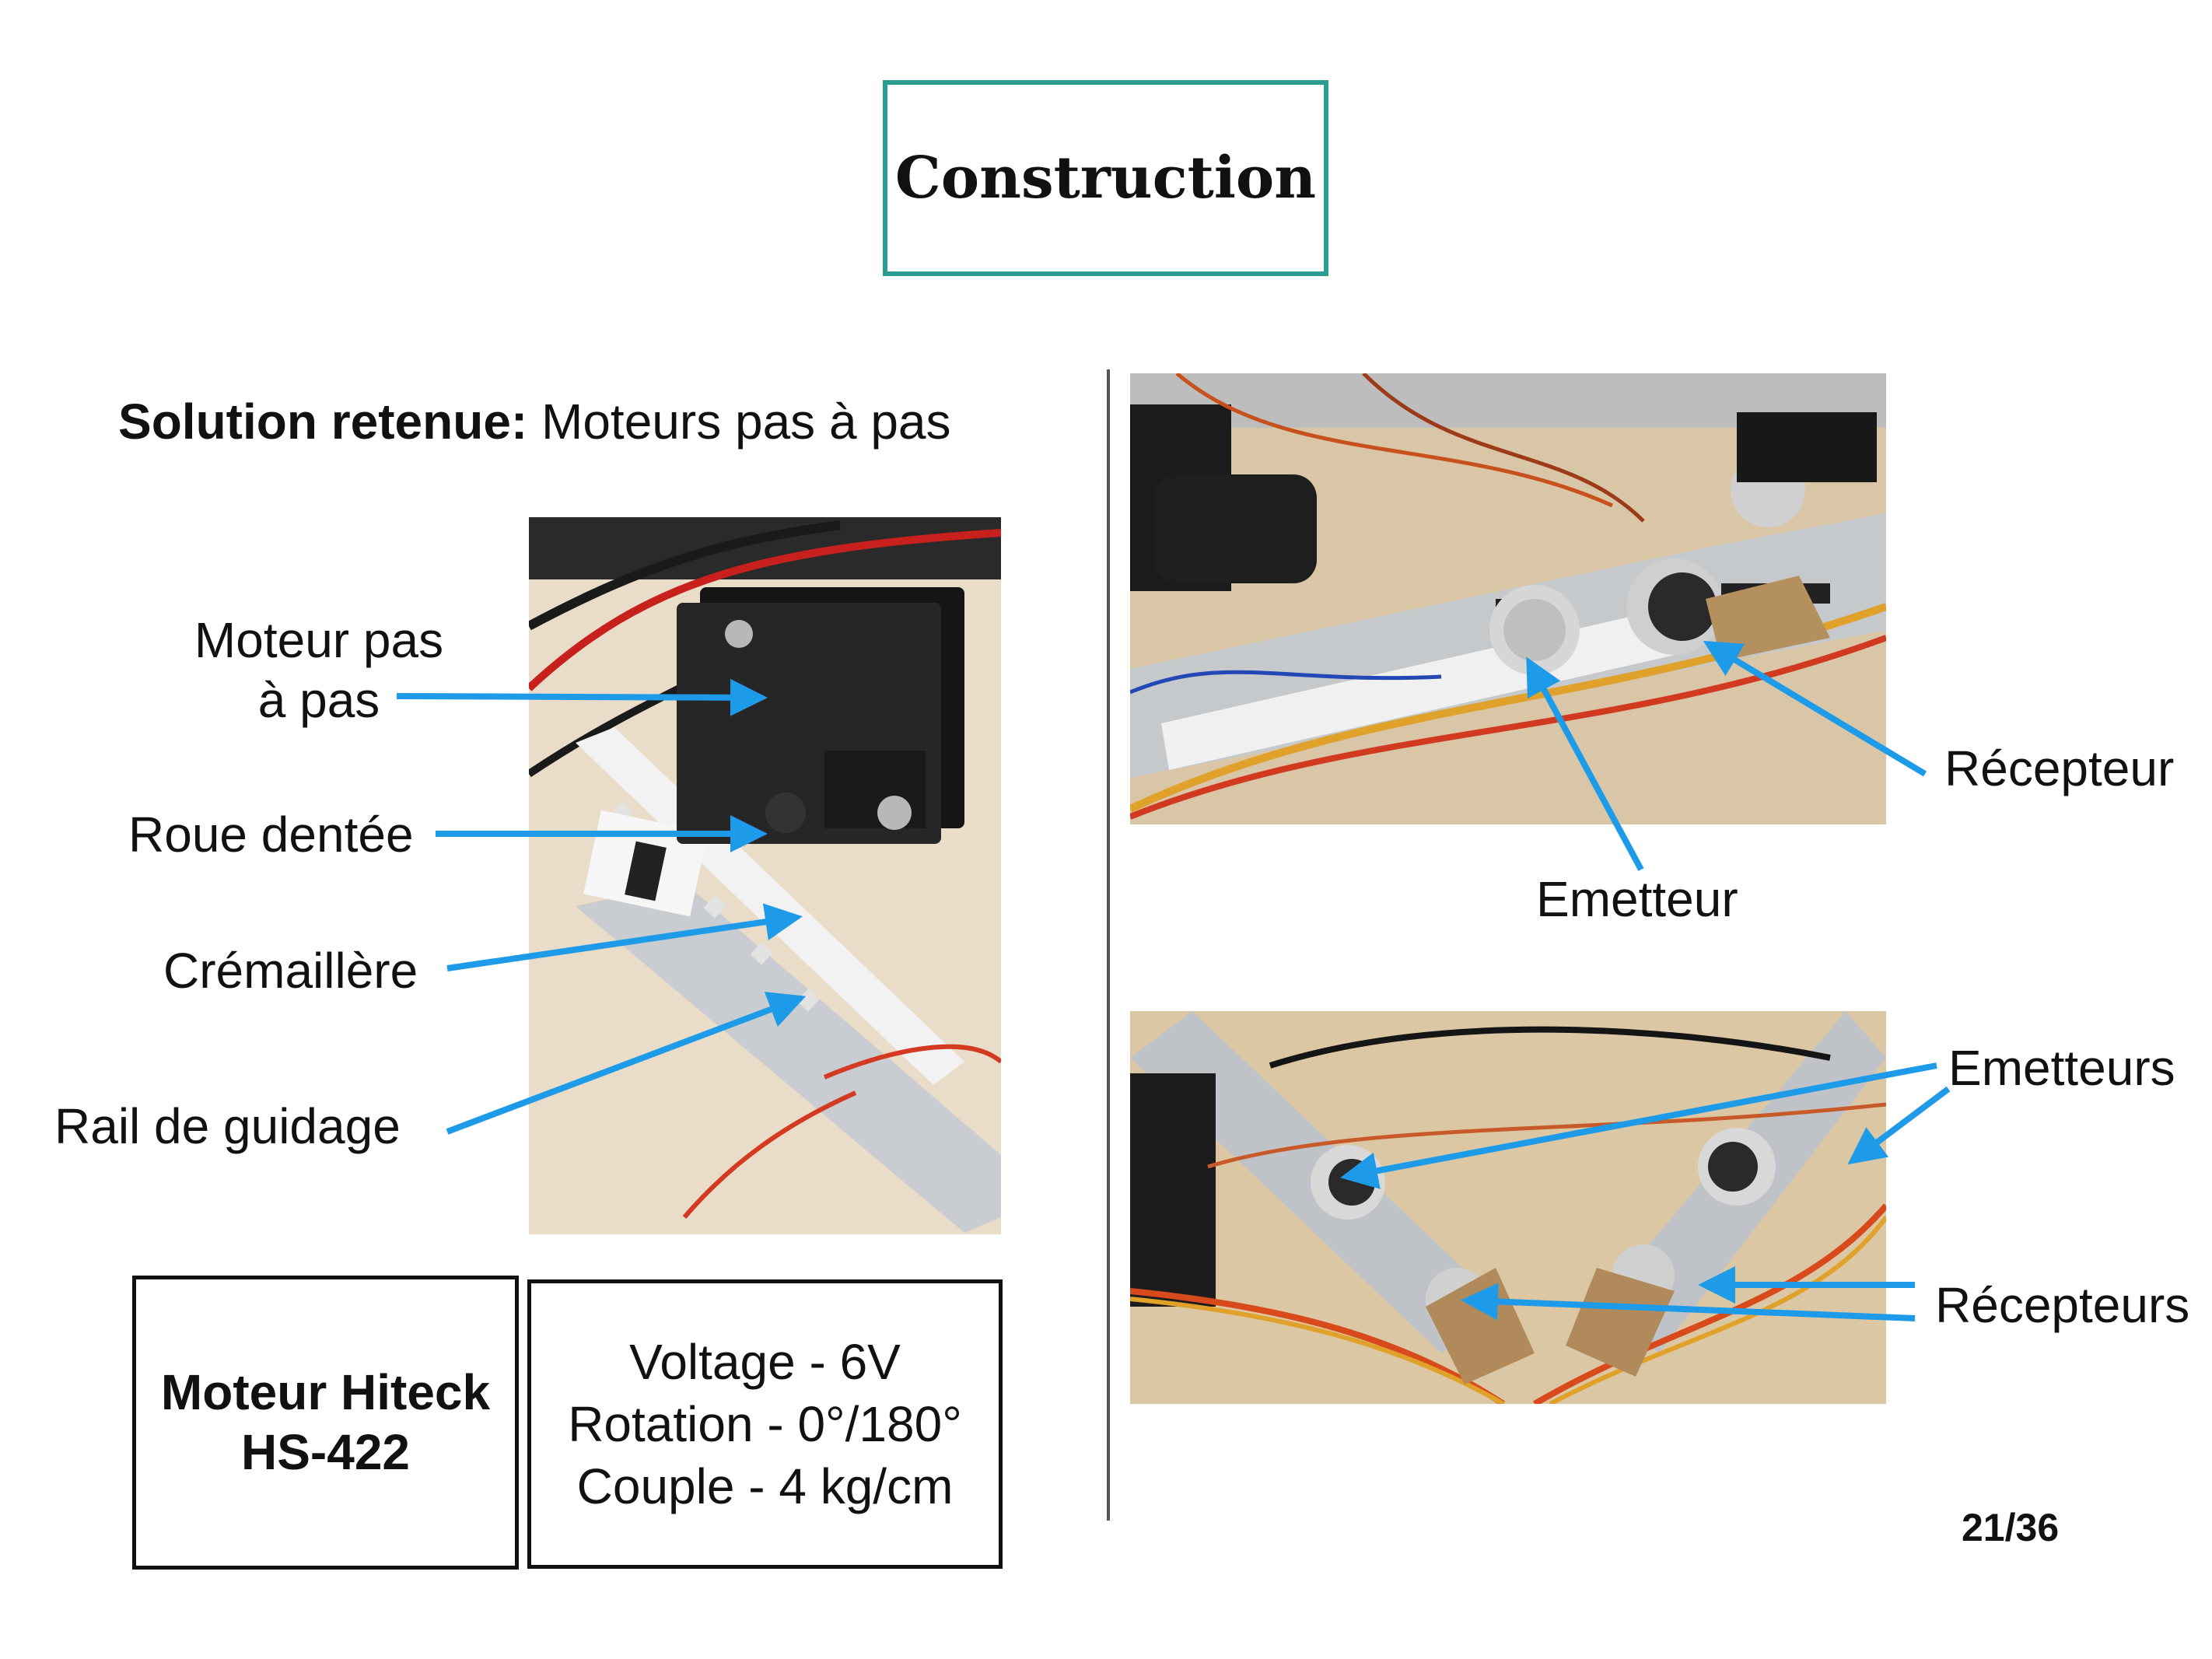 This screenshot has height=1659, width=2212. I want to click on servo-photo, so click(765, 876).